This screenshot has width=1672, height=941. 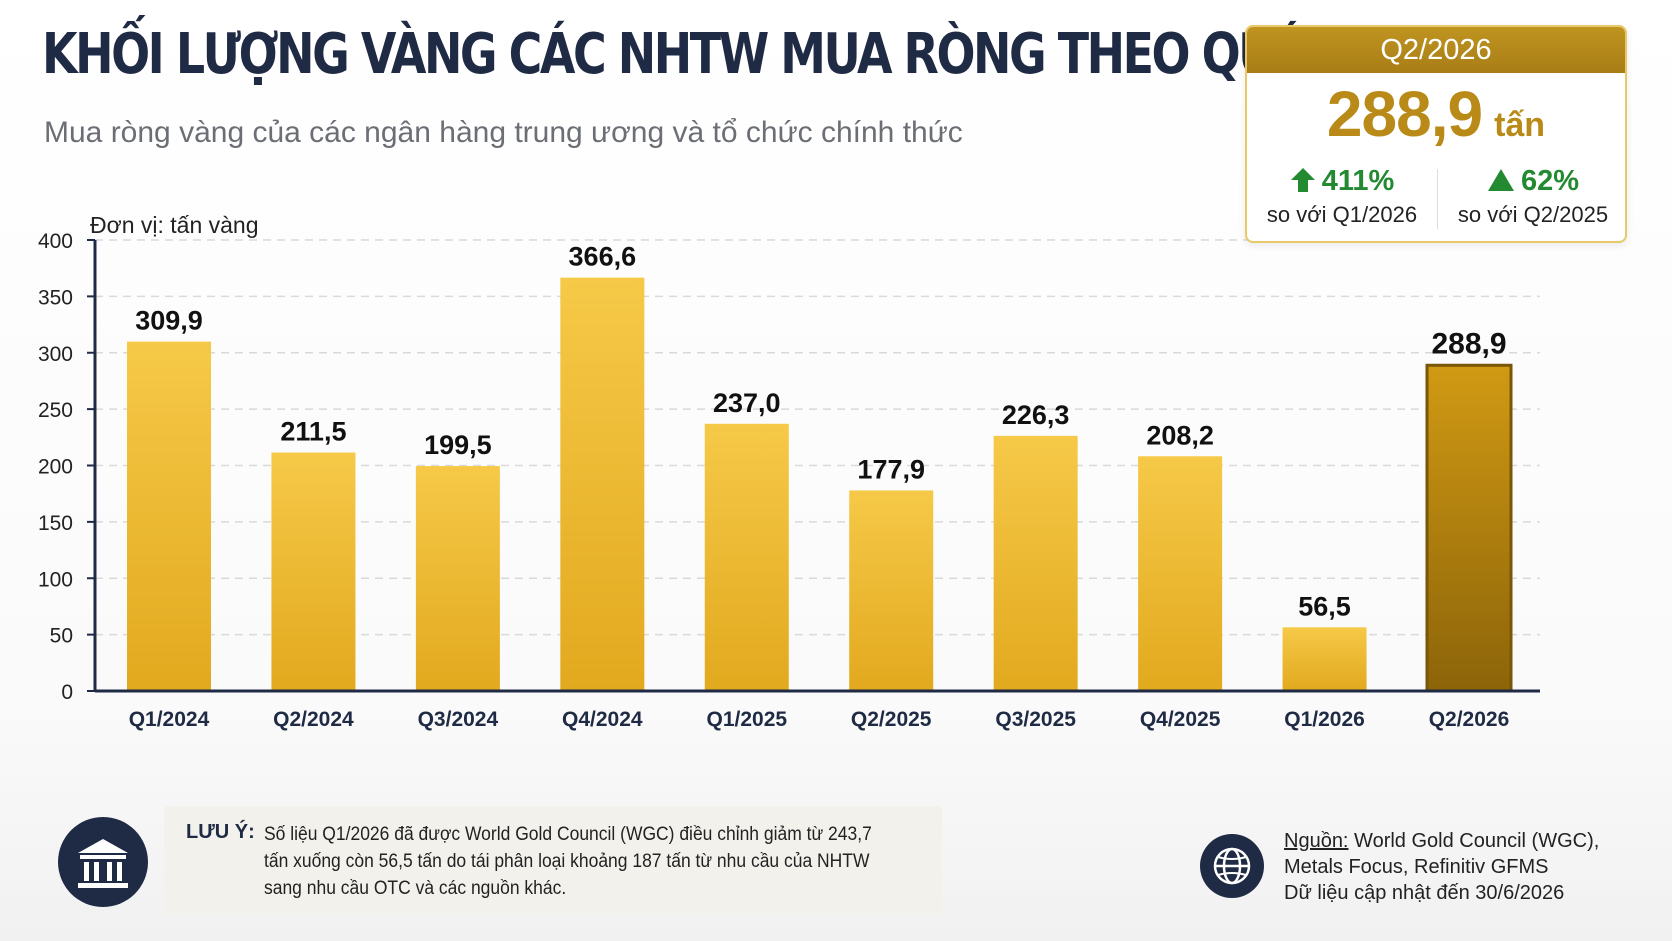 I want to click on up-arrow-icon, so click(x=1302, y=180).